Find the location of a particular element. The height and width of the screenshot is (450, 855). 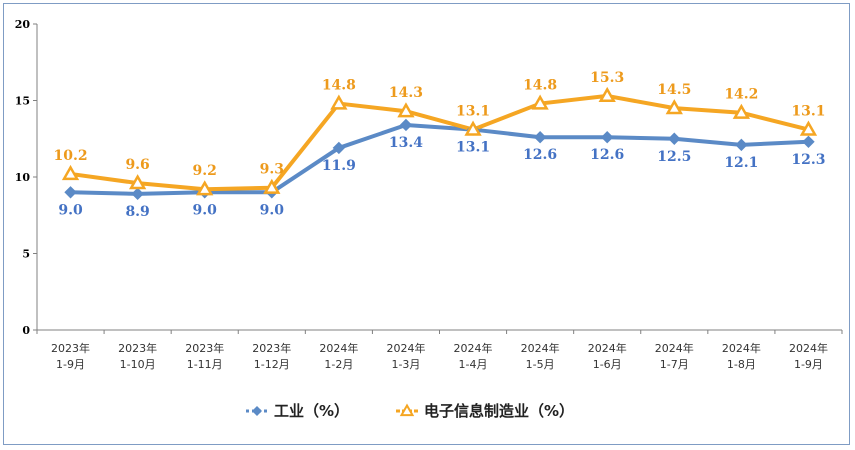

series-0-data-label: 11.9 is located at coordinates (339, 166).